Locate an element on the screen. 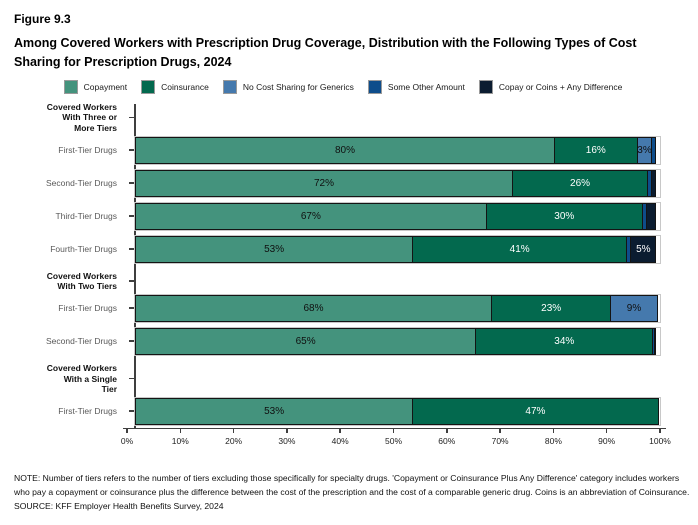 The height and width of the screenshot is (525, 698). bar-segment-value: 9% is located at coordinates (634, 308).